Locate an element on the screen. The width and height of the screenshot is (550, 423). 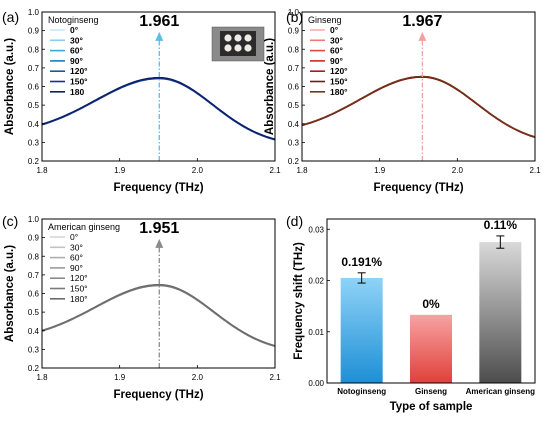
x-tick-label: Notoginseng is located at coordinates (361, 391).